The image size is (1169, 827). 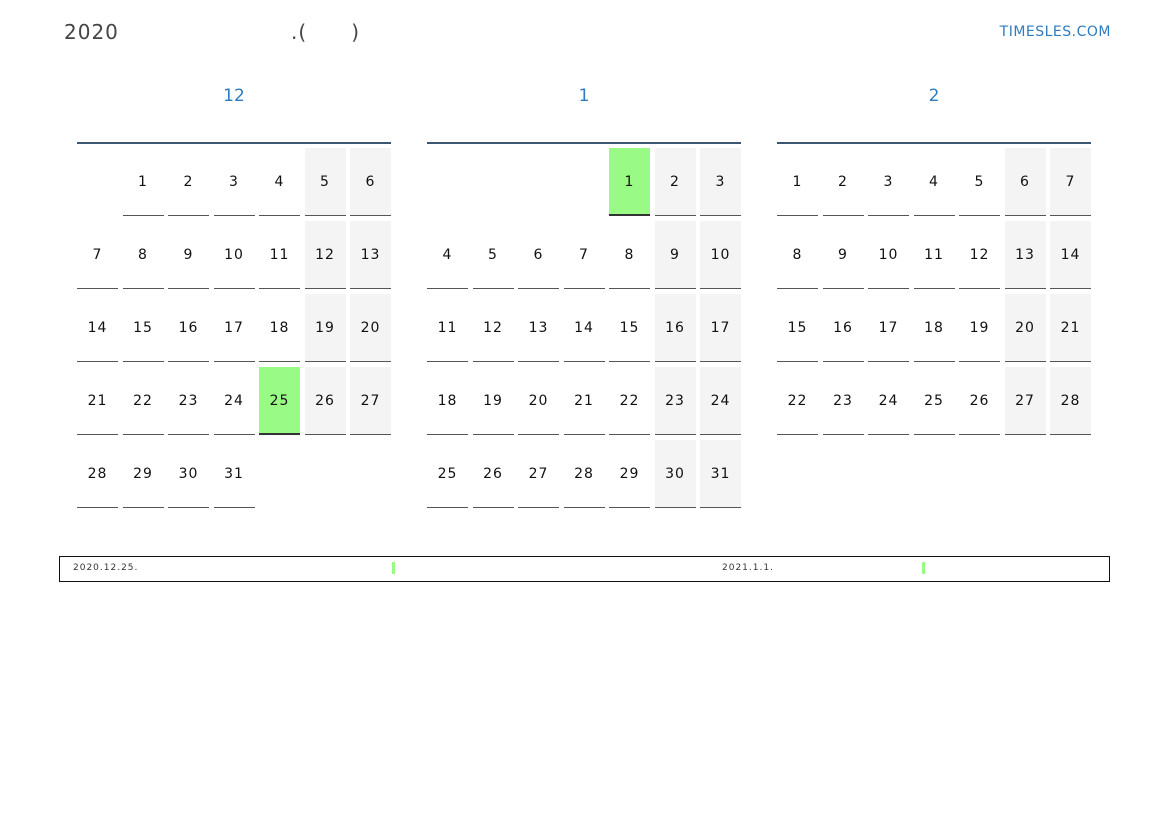 I want to click on highlight-marker, so click(x=393, y=568).